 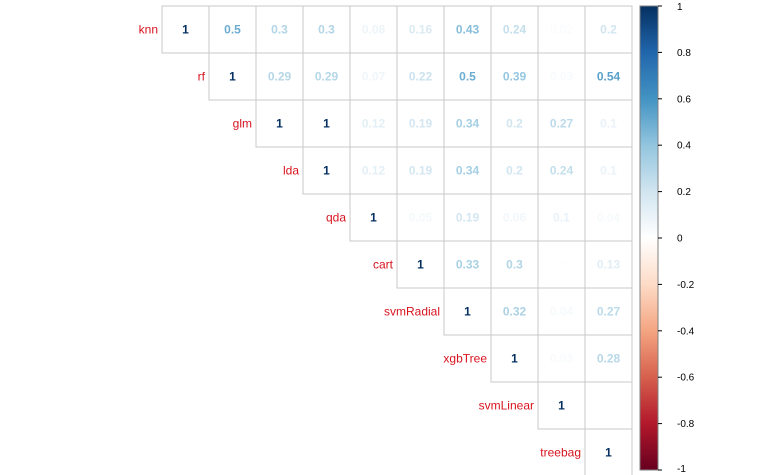 I want to click on cell-rf-svmRadial, so click(x=467, y=76).